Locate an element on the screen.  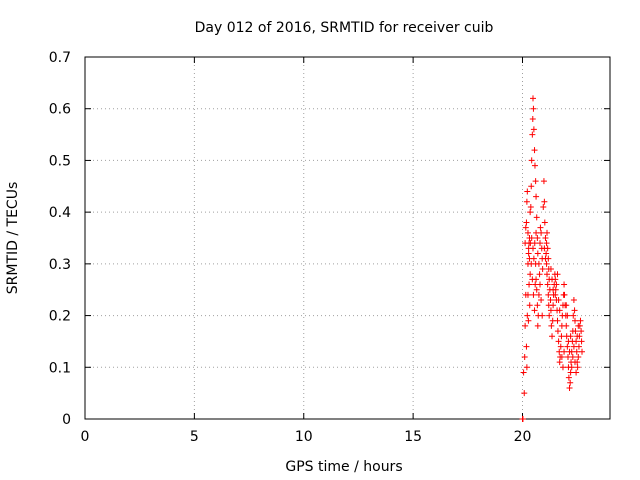
x-tick-label: 15 is located at coordinates (413, 437).